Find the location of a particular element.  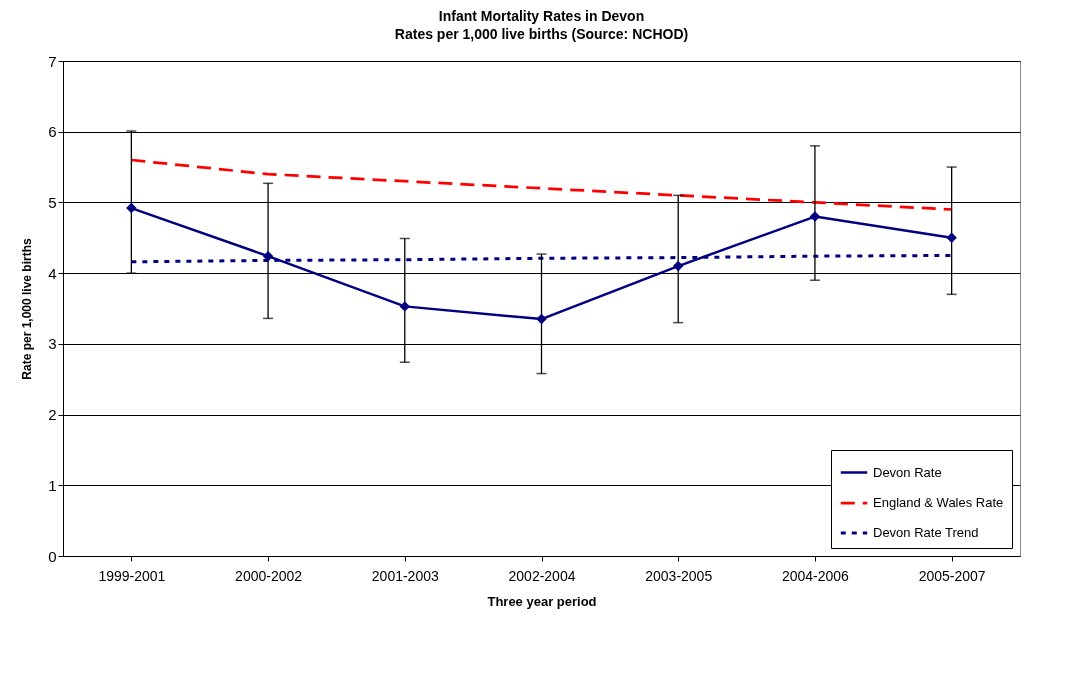

y-tick-label: 4 is located at coordinates (52, 273).